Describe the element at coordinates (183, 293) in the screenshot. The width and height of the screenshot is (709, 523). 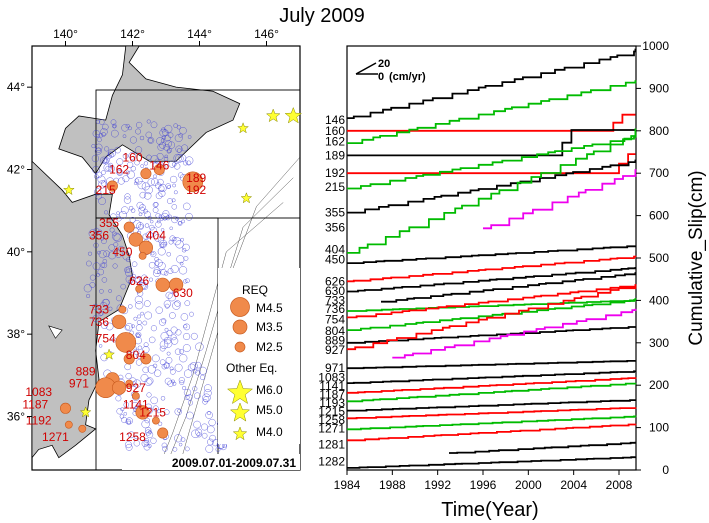
I see `map-label-630: 630` at that location.